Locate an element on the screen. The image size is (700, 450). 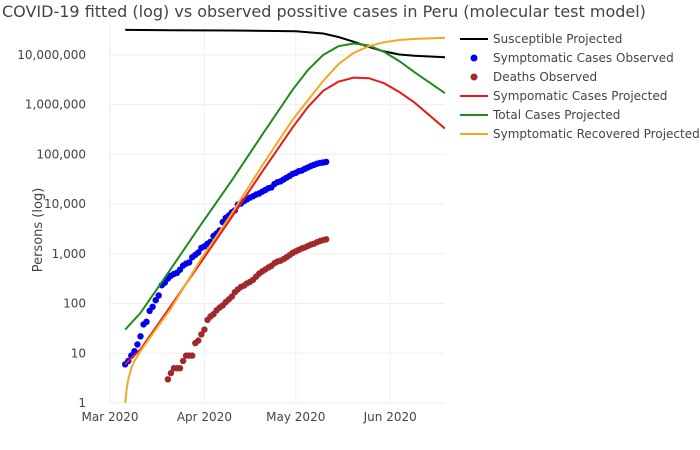
legend-label-total-cases-projected: Total Cases Projected is located at coordinates (556, 115).